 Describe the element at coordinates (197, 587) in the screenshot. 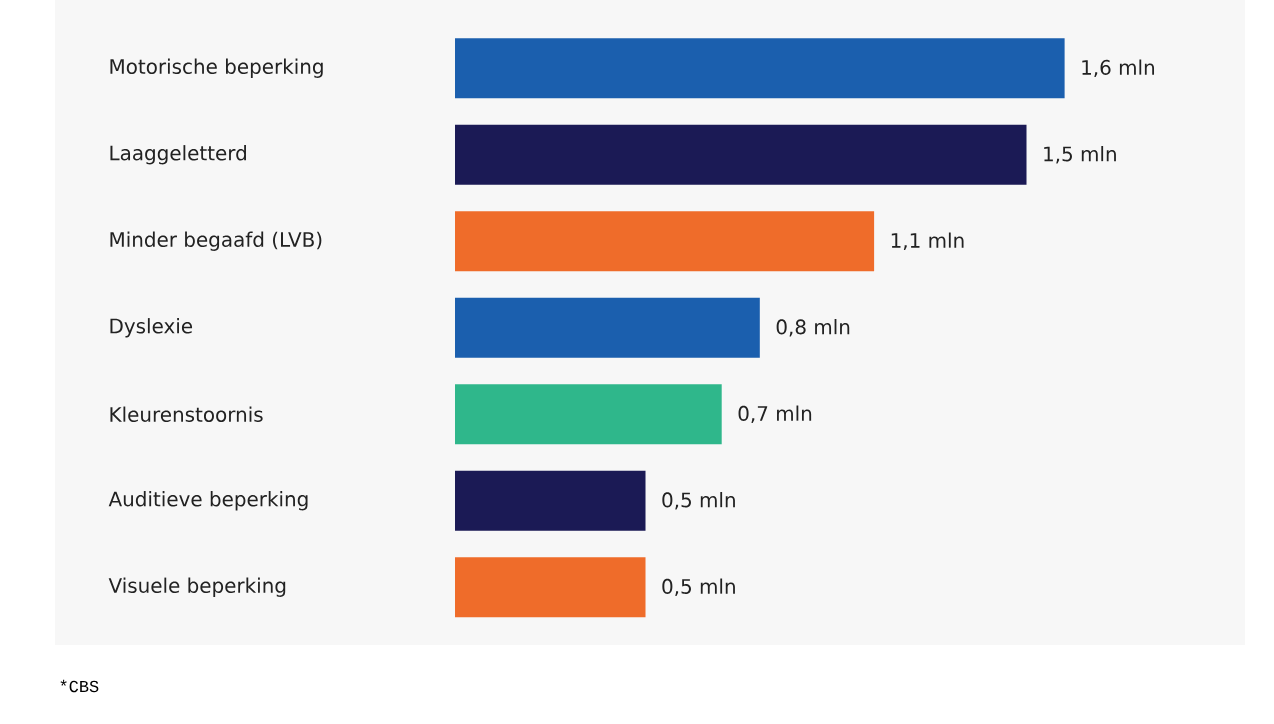

I see `y-tick-label: Visuele beperking` at that location.